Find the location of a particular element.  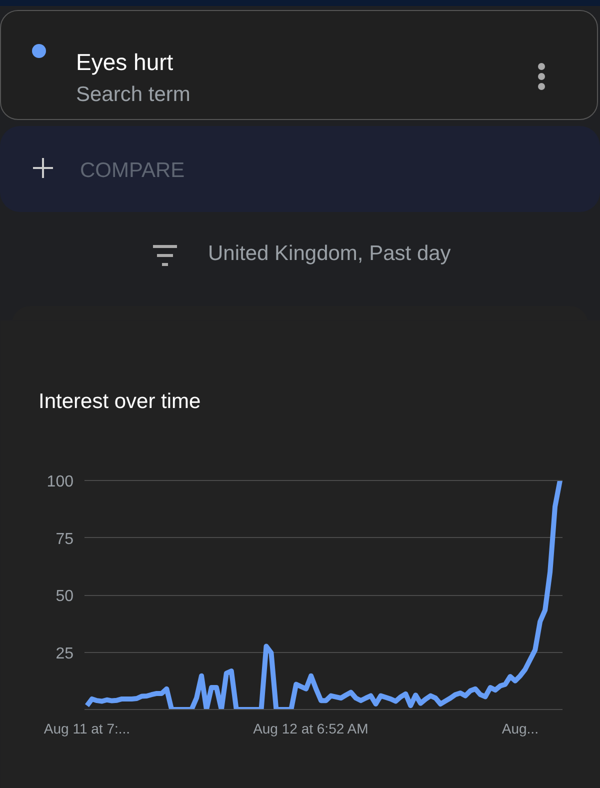

y-tick-label: 75 is located at coordinates (65, 539).